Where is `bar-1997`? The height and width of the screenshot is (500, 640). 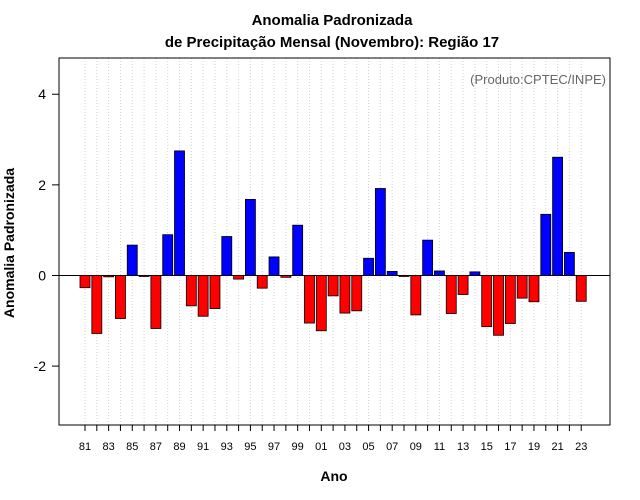 bar-1997 is located at coordinates (274, 266).